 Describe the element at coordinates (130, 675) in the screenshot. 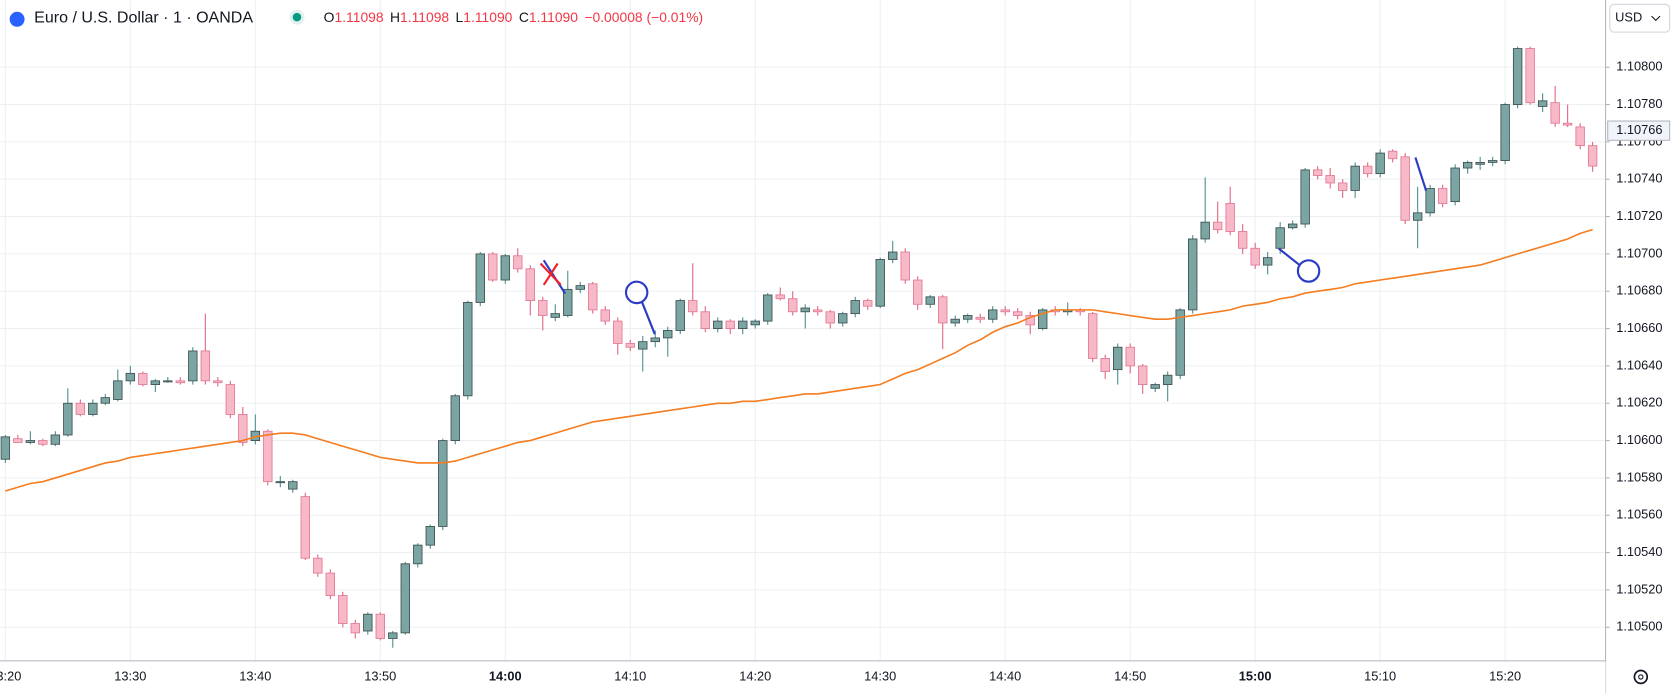

I see `x-tick-label: 13:30` at that location.